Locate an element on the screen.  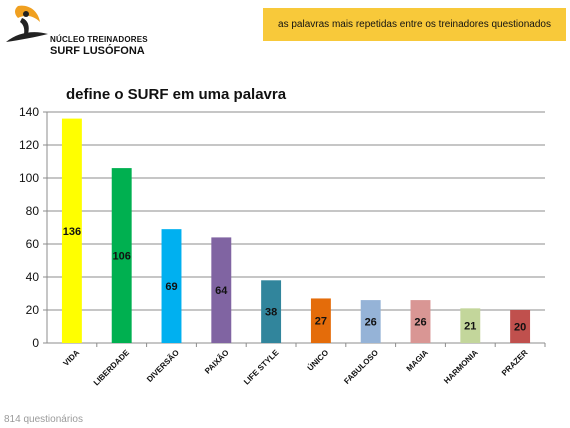
data-label-4: 38 is located at coordinates (271, 313).